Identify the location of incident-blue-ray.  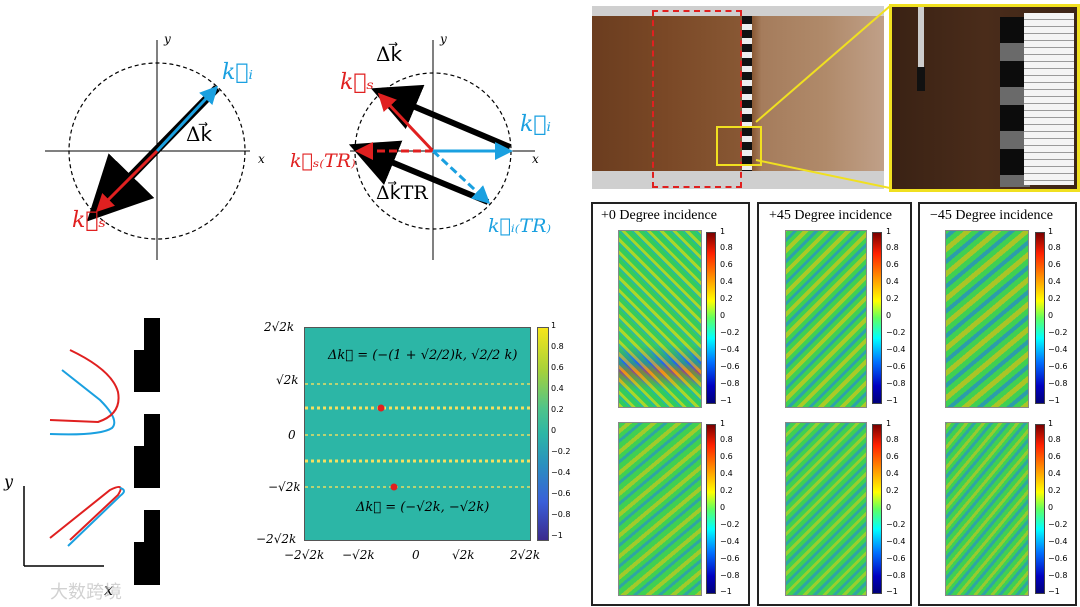
(82, 402).